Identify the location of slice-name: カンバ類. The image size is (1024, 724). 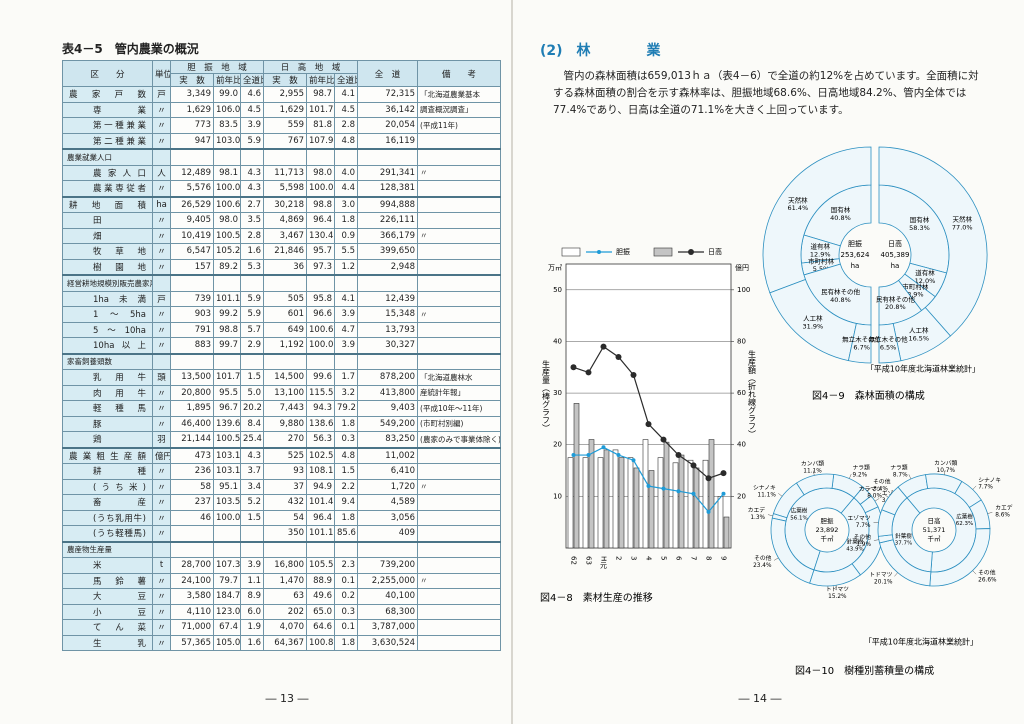
(812, 464).